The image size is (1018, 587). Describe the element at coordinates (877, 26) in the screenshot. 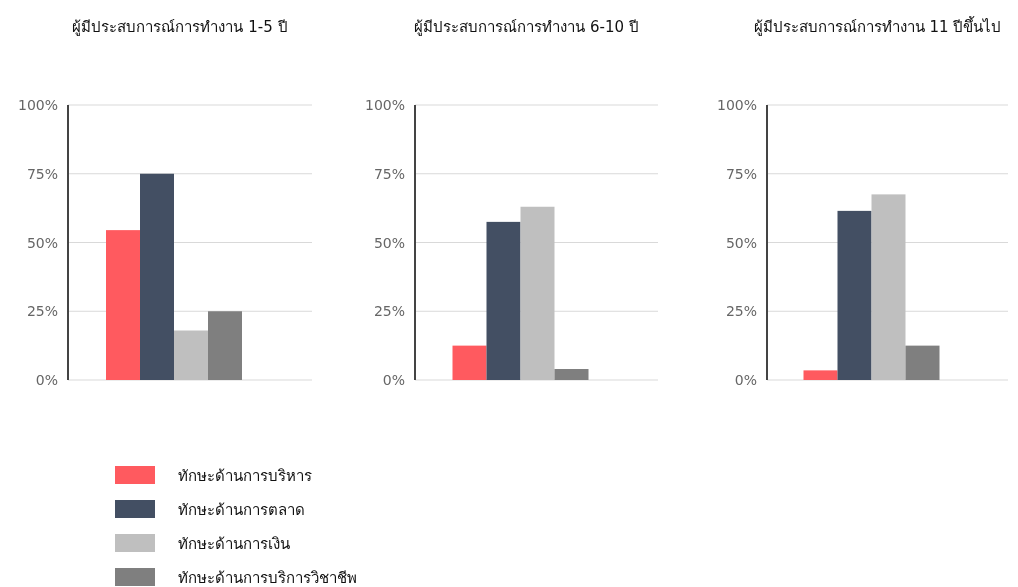

I see `chart-title: ผู้มีประสบการณ์การทำงาน 11 ปีขึ้นไป` at that location.